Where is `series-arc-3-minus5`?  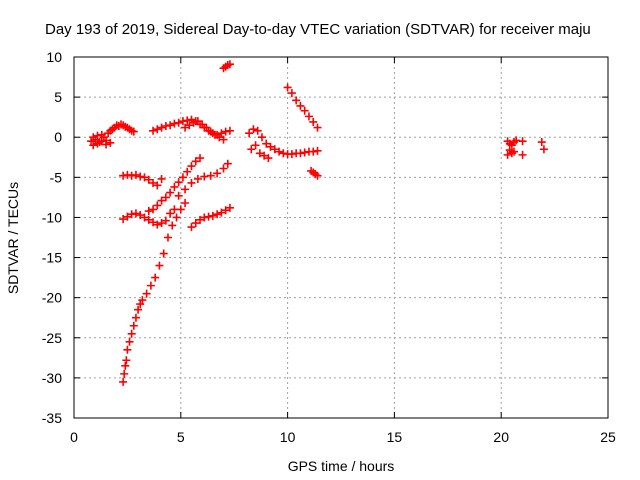
series-arc-3-minus5 is located at coordinates (142, 180).